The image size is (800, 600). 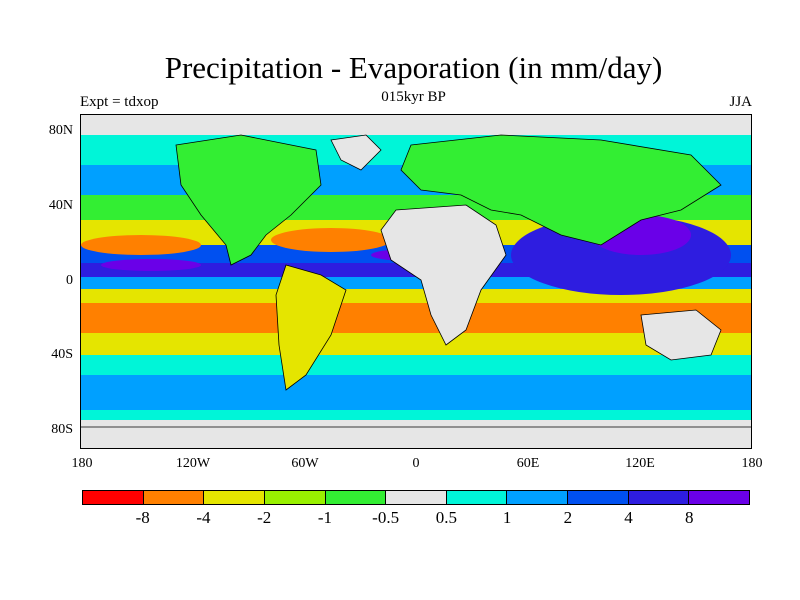 What do you see at coordinates (413, 67) in the screenshot?
I see `plot-title: Precipitation - Evaporation (in mm/day)` at bounding box center [413, 67].